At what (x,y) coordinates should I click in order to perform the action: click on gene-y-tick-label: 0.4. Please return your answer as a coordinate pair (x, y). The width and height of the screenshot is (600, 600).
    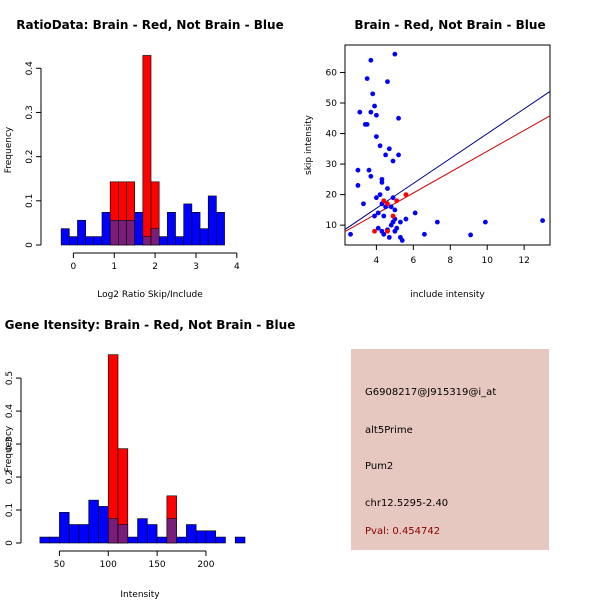
    Looking at the image, I should click on (10, 411).